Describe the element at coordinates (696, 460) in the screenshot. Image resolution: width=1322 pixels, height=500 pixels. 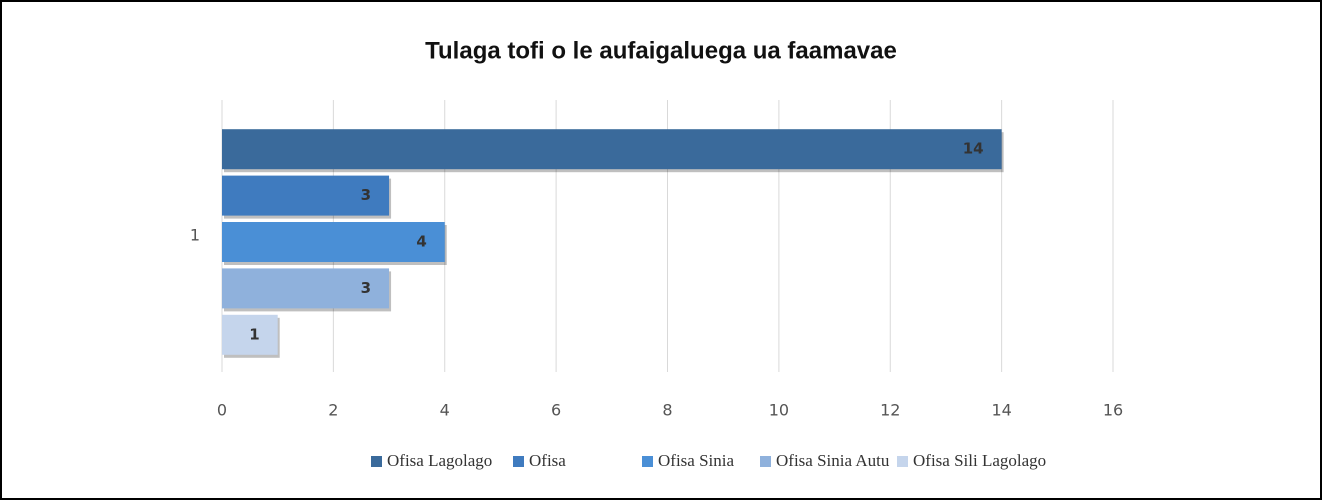
I see `legend-label: Ofisa Sinia` at that location.